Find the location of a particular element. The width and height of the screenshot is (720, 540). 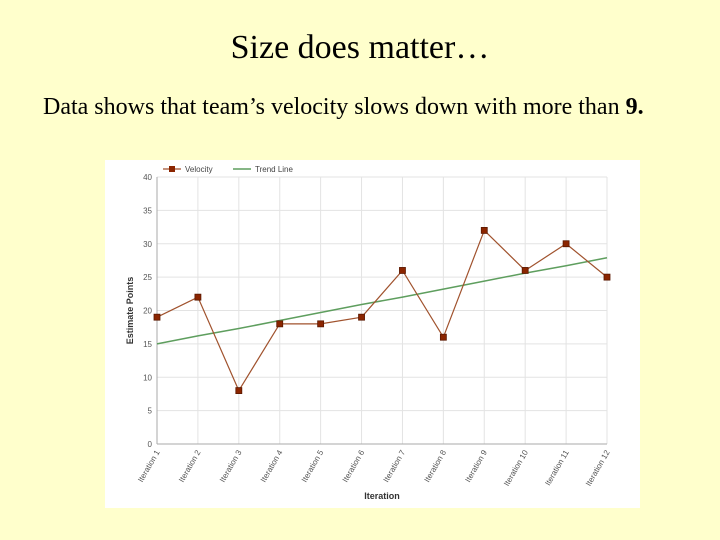

y-tick-label: 40 is located at coordinates (147, 177).